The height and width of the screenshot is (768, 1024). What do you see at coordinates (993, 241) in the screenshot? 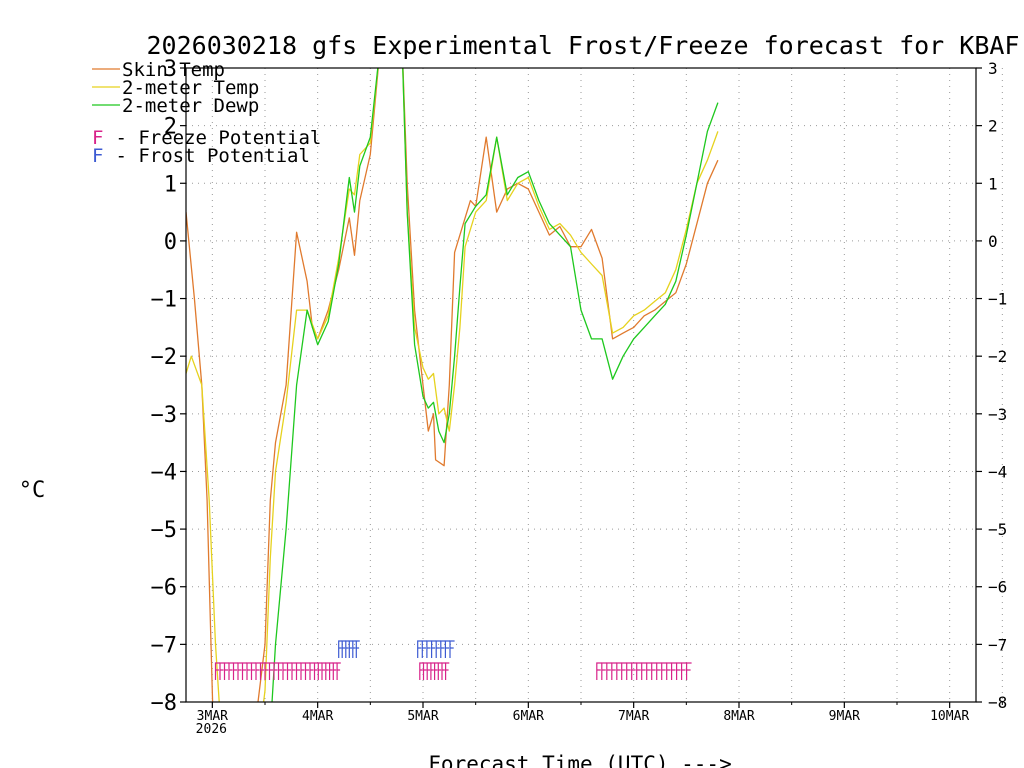
I see `y-tick-label-right: 0` at bounding box center [993, 241].